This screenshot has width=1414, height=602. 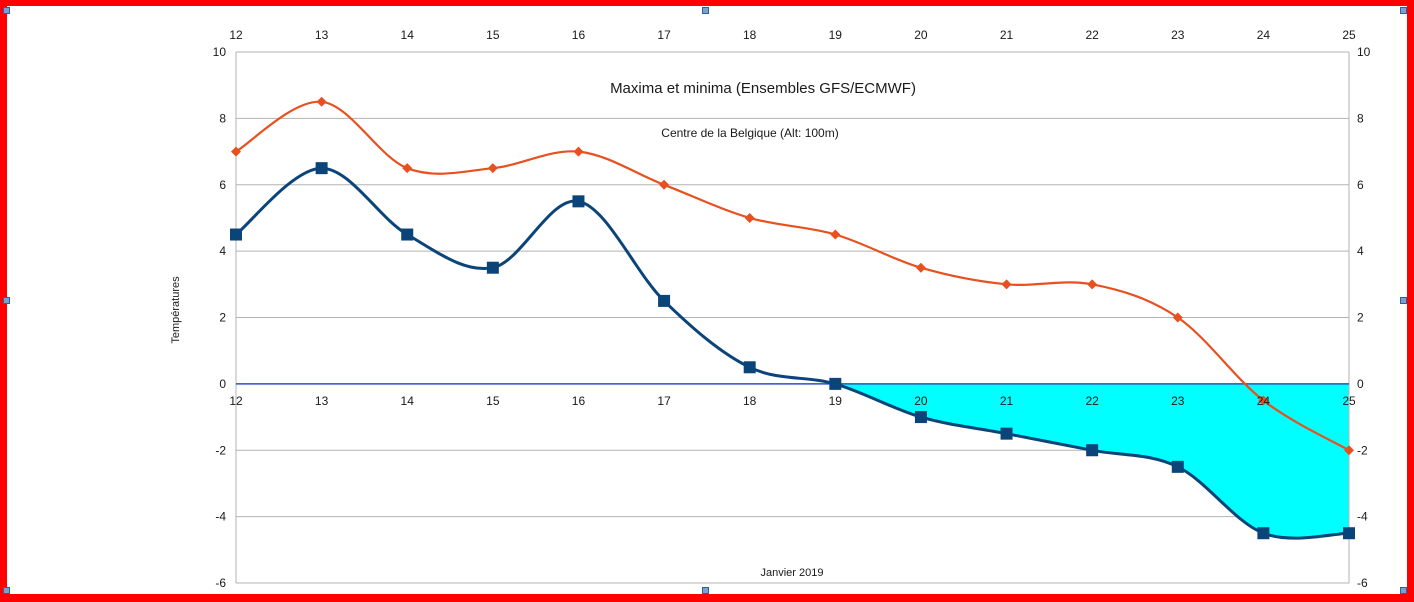 What do you see at coordinates (1349, 35) in the screenshot?
I see `x-tick-label-top: 25` at bounding box center [1349, 35].